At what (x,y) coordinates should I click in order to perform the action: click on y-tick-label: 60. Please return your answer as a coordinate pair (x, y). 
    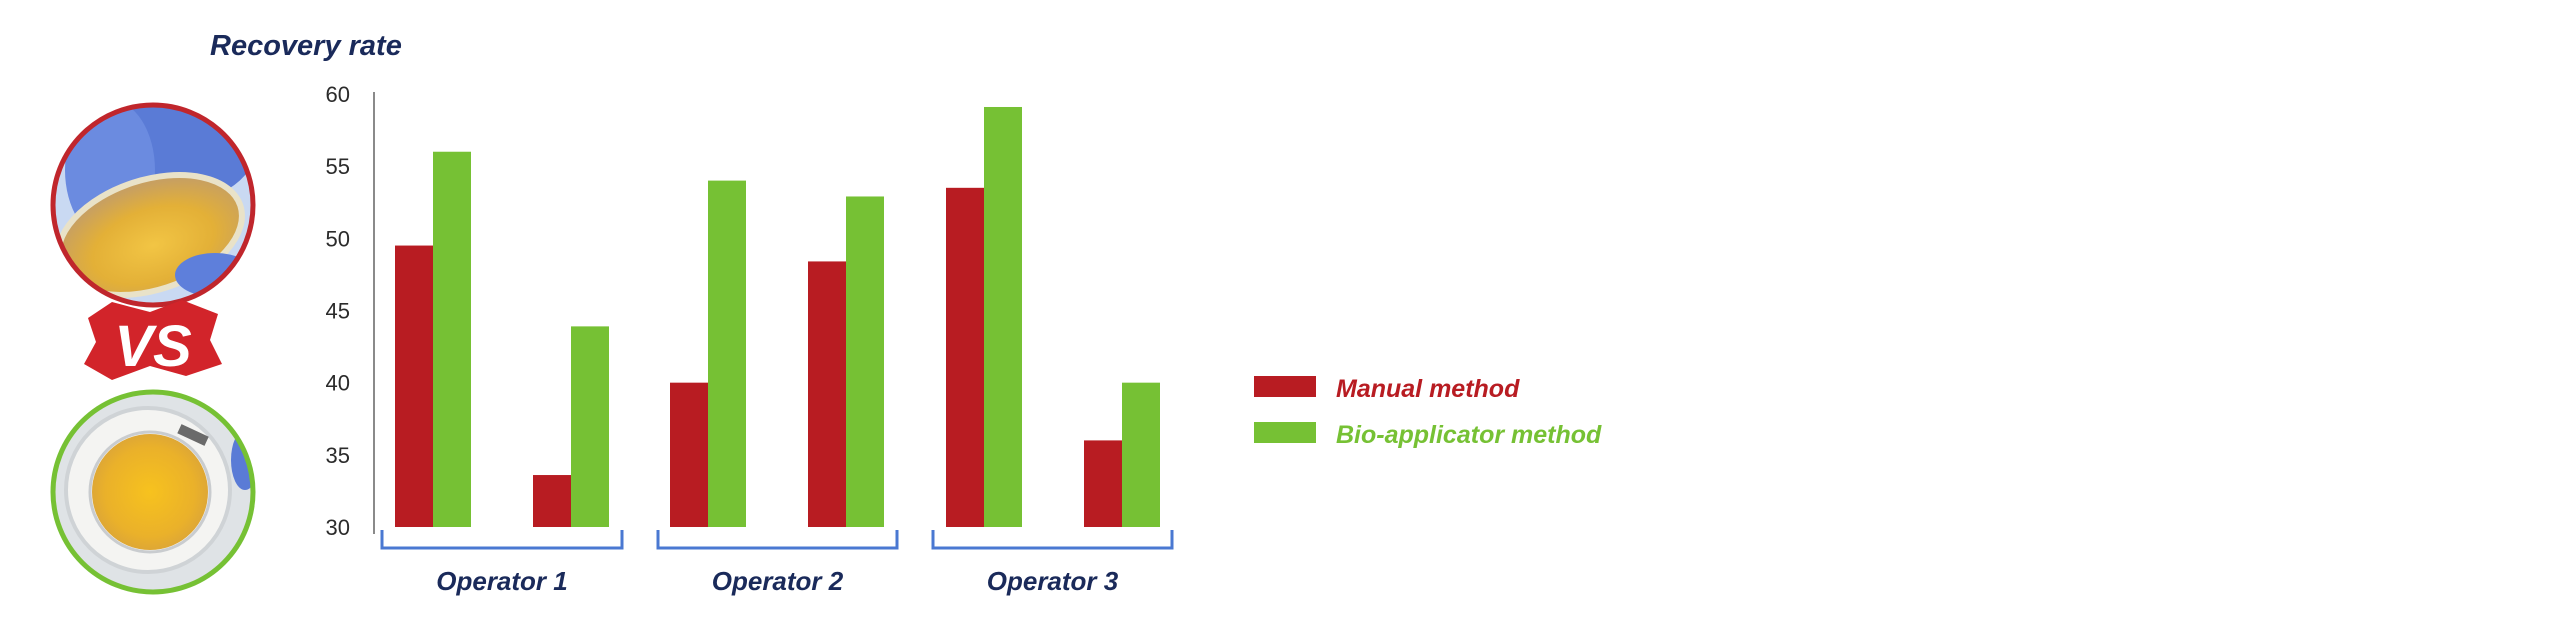
    Looking at the image, I should click on (338, 94).